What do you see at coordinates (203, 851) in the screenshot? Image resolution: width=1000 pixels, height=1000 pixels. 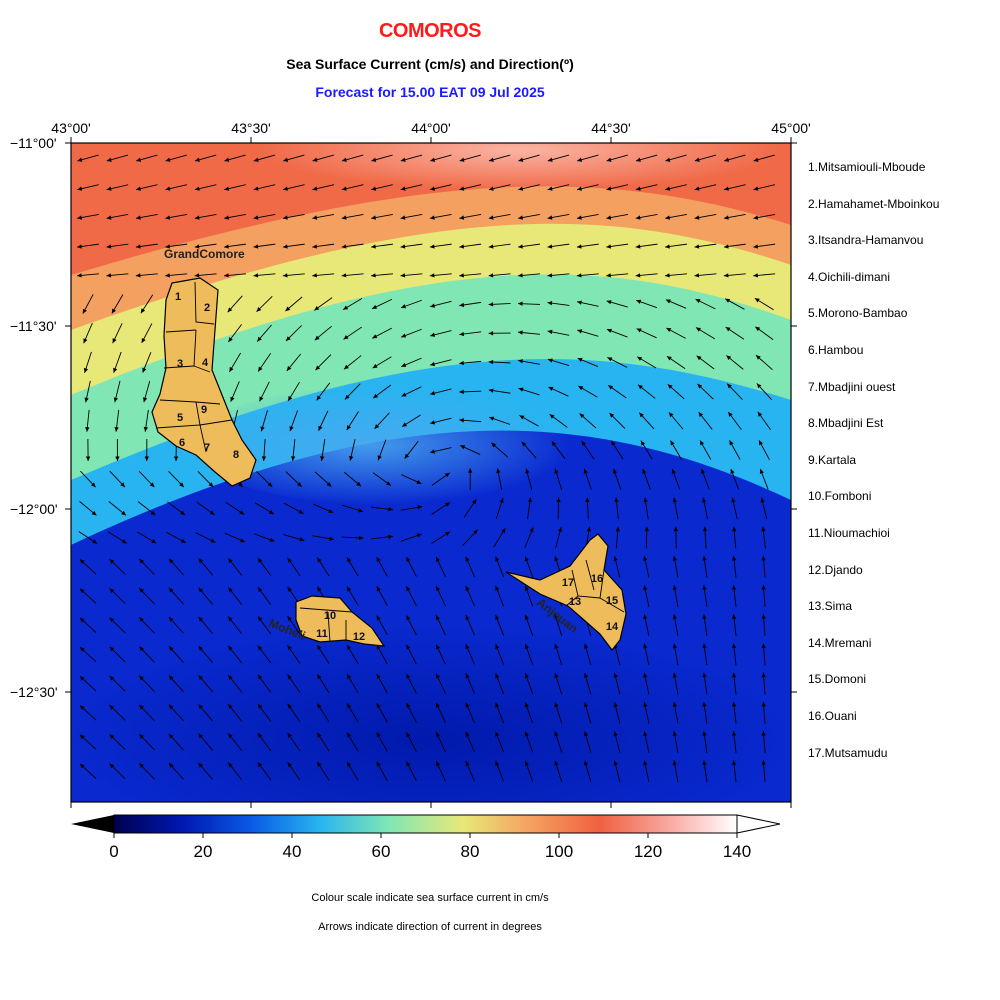 I see `colorbar-label-20: 20` at bounding box center [203, 851].